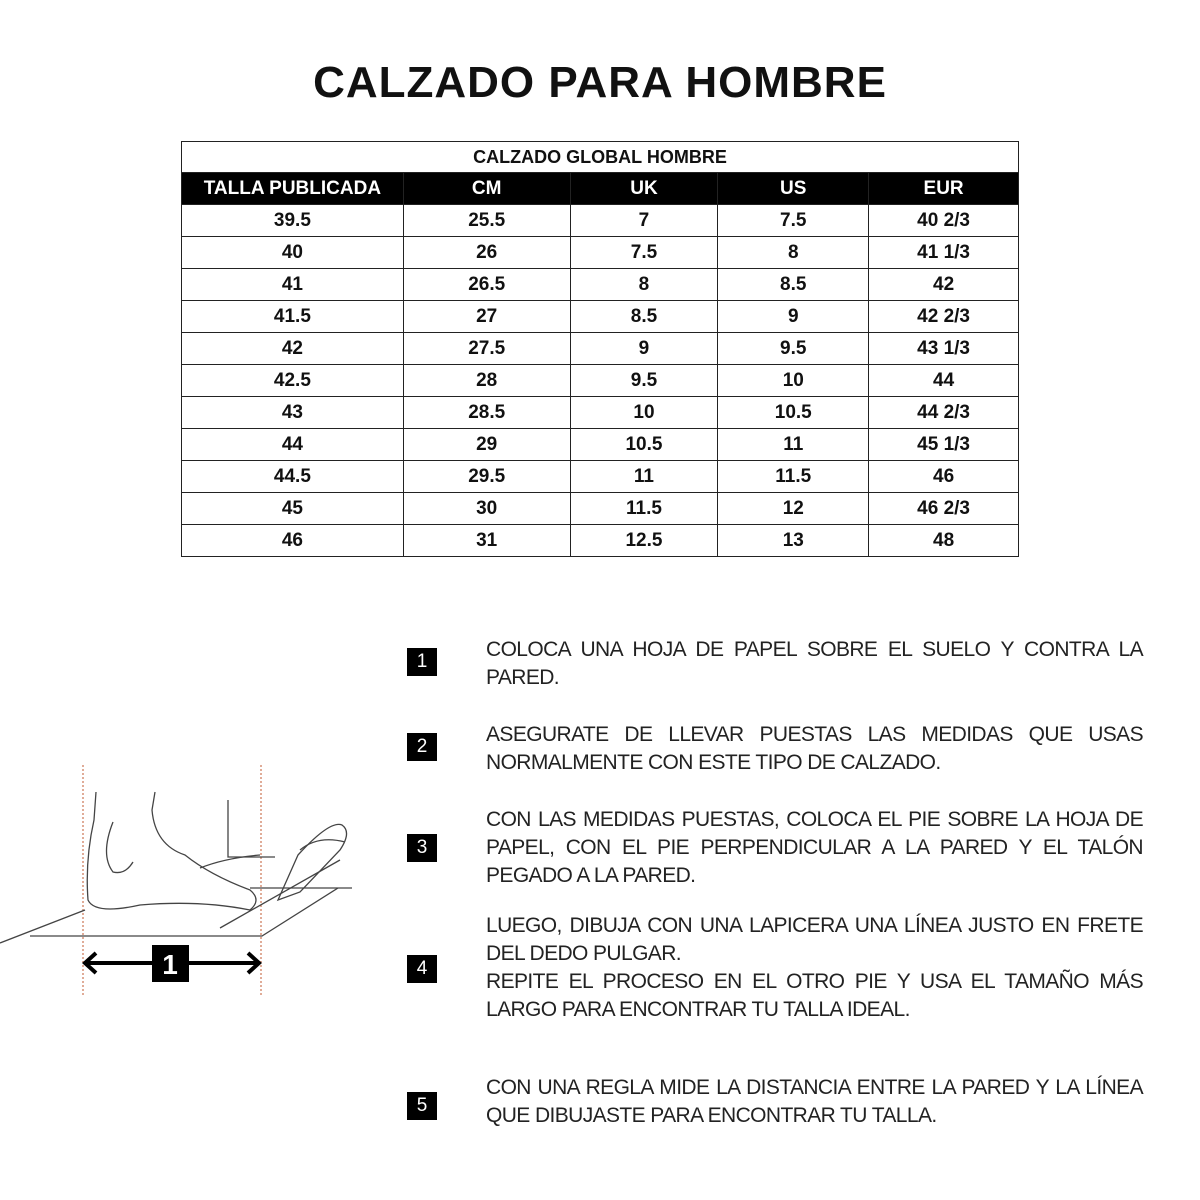 The width and height of the screenshot is (1200, 1200). Describe the element at coordinates (644, 540) in the screenshot. I see `table-cell: 12.5` at that location.